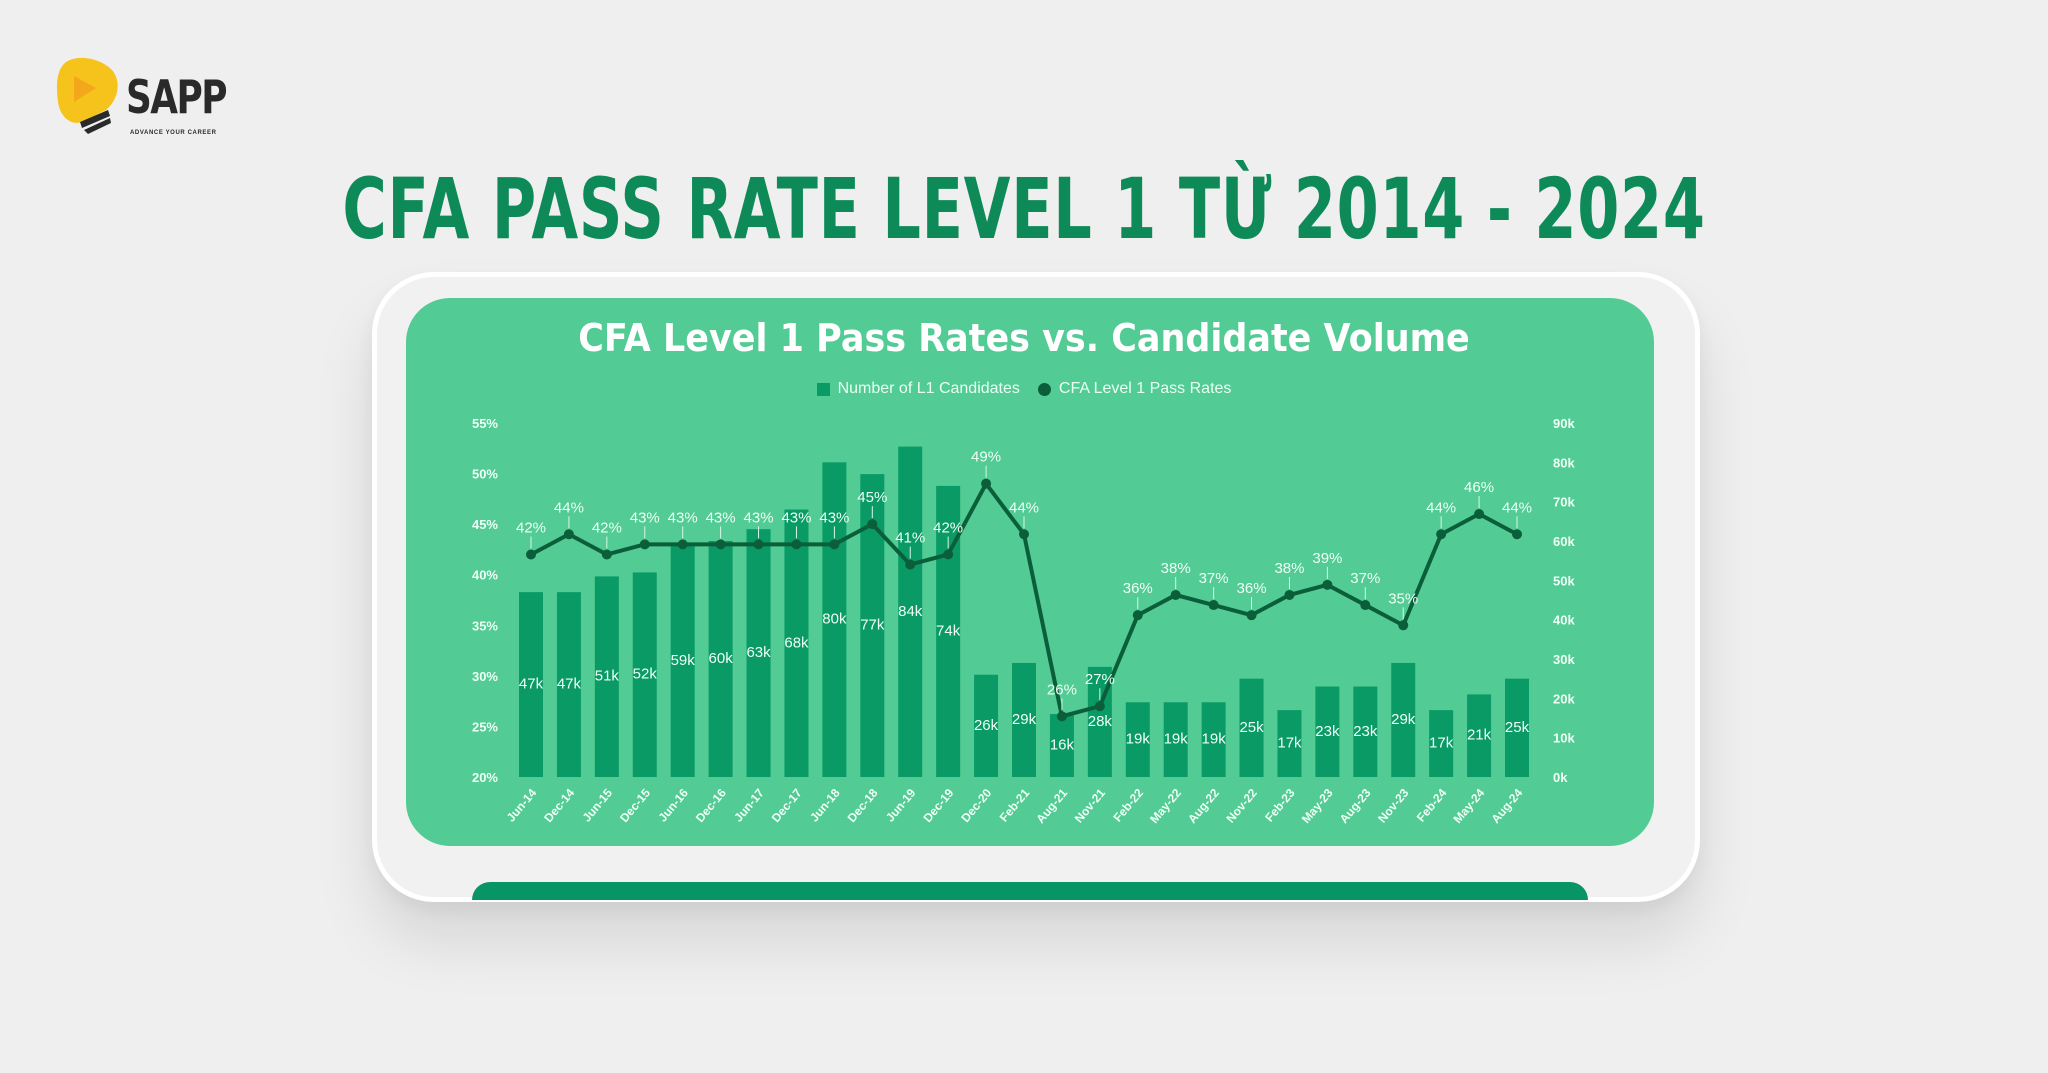 The image size is (2048, 1073). What do you see at coordinates (787, 805) in the screenshot?
I see `x-axis-tick: Dec-17` at bounding box center [787, 805].